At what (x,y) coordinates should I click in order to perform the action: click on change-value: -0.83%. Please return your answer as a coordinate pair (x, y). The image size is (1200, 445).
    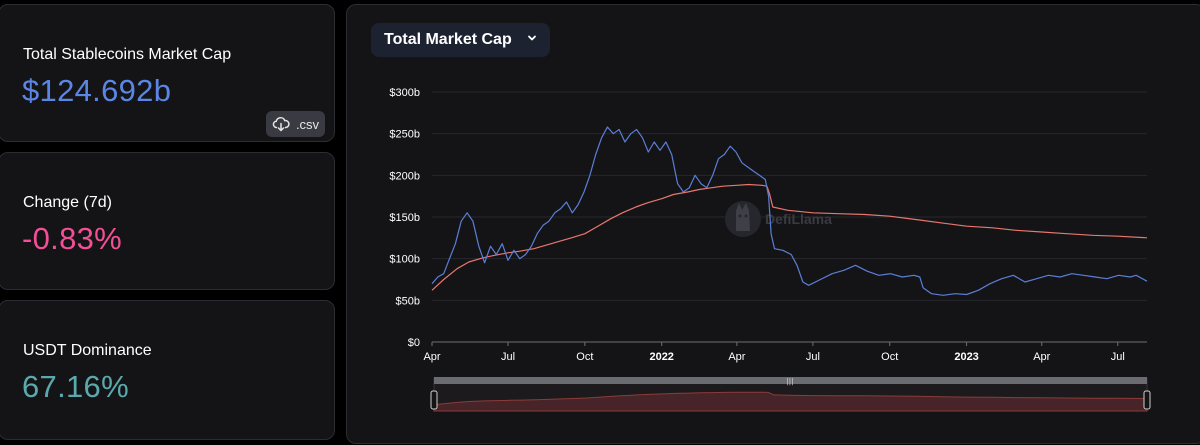
    Looking at the image, I should click on (72, 238).